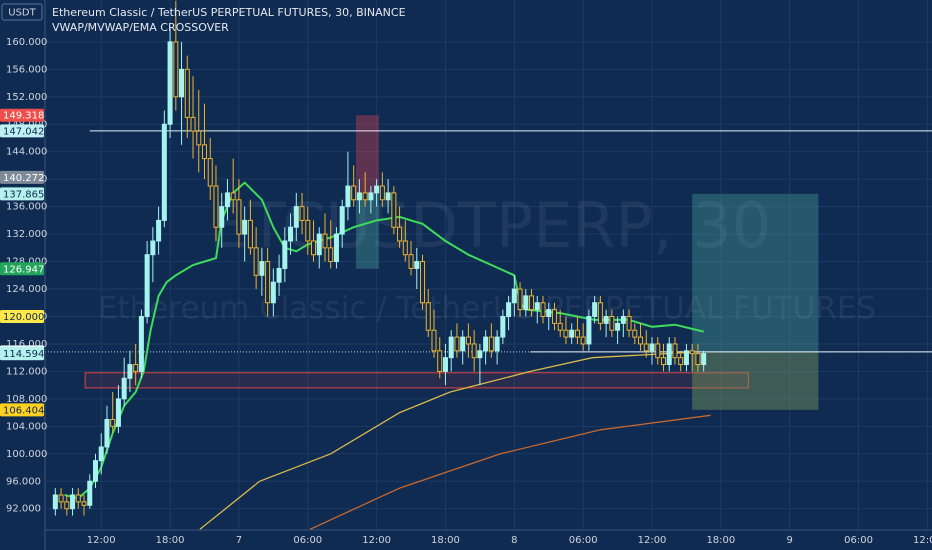 This screenshot has height=550, width=932. What do you see at coordinates (26, 207) in the screenshot?
I see `y-tick-label: 136.000` at bounding box center [26, 207].